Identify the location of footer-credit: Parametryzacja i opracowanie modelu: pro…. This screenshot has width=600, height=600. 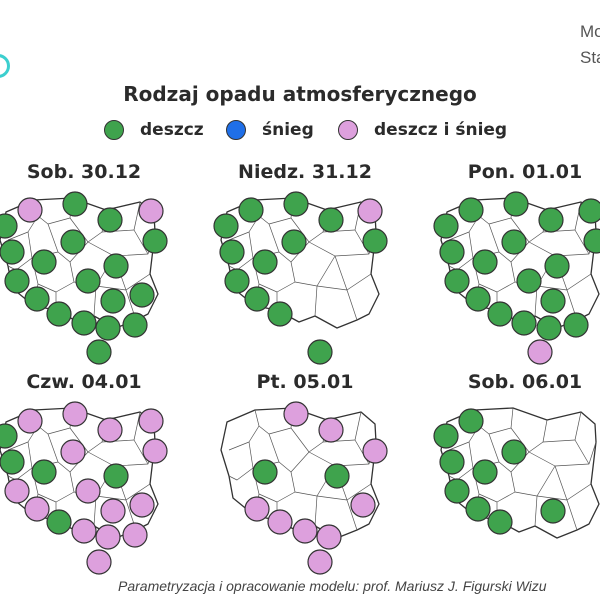
(332, 586).